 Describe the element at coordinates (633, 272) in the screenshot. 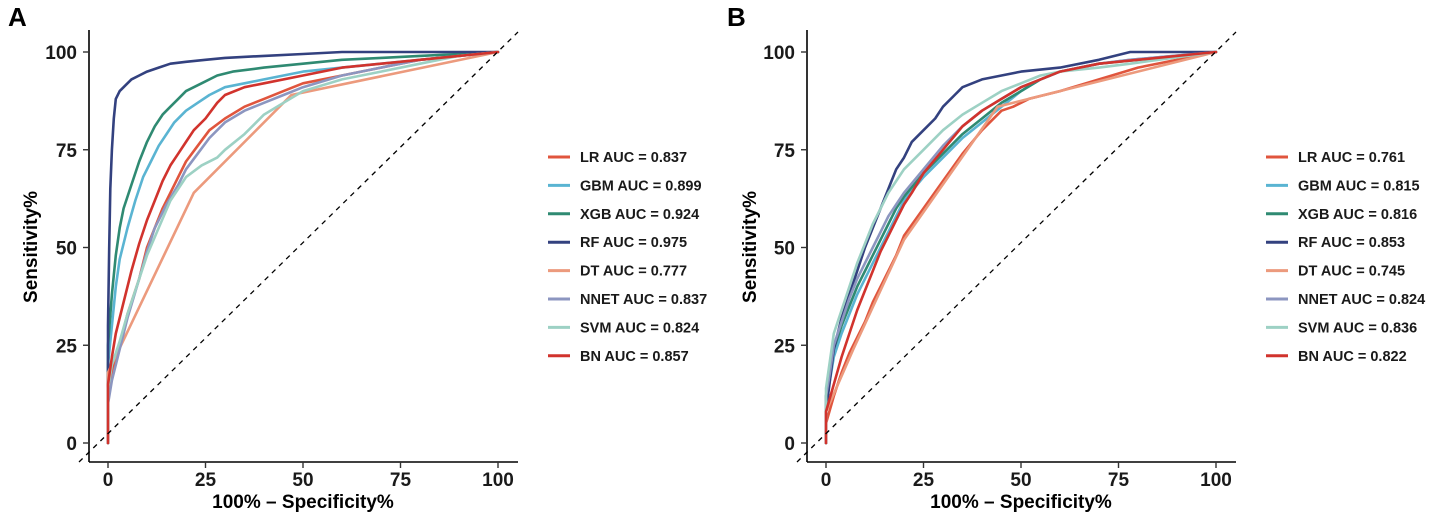

I see `legend-label-dt: DT AUC = 0.777` at that location.